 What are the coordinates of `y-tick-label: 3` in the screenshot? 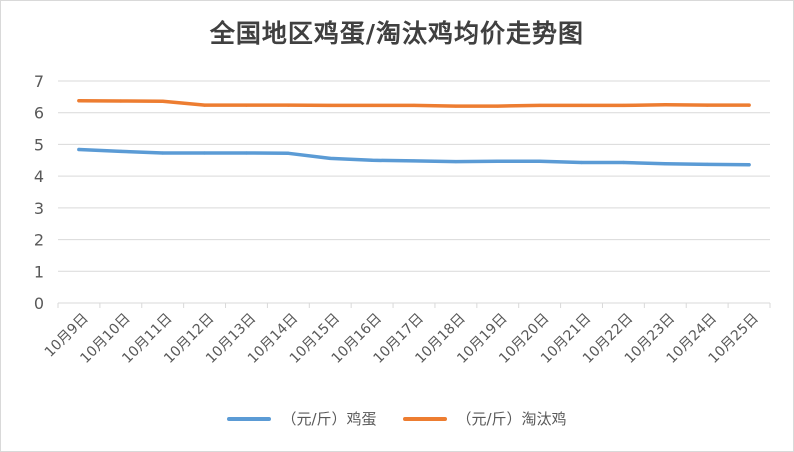 It's located at (39, 208).